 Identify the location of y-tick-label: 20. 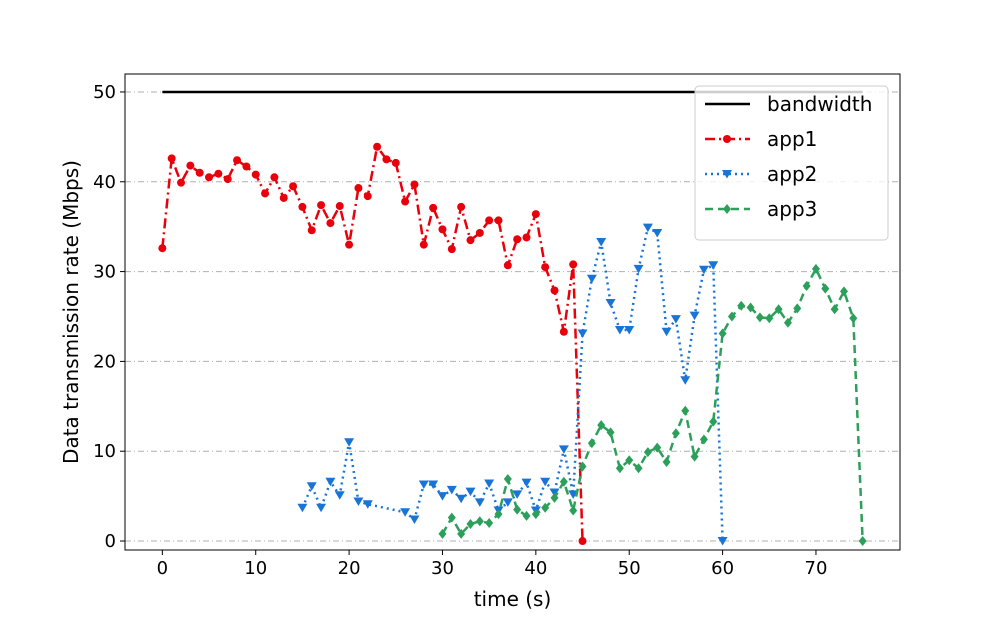
(104, 361).